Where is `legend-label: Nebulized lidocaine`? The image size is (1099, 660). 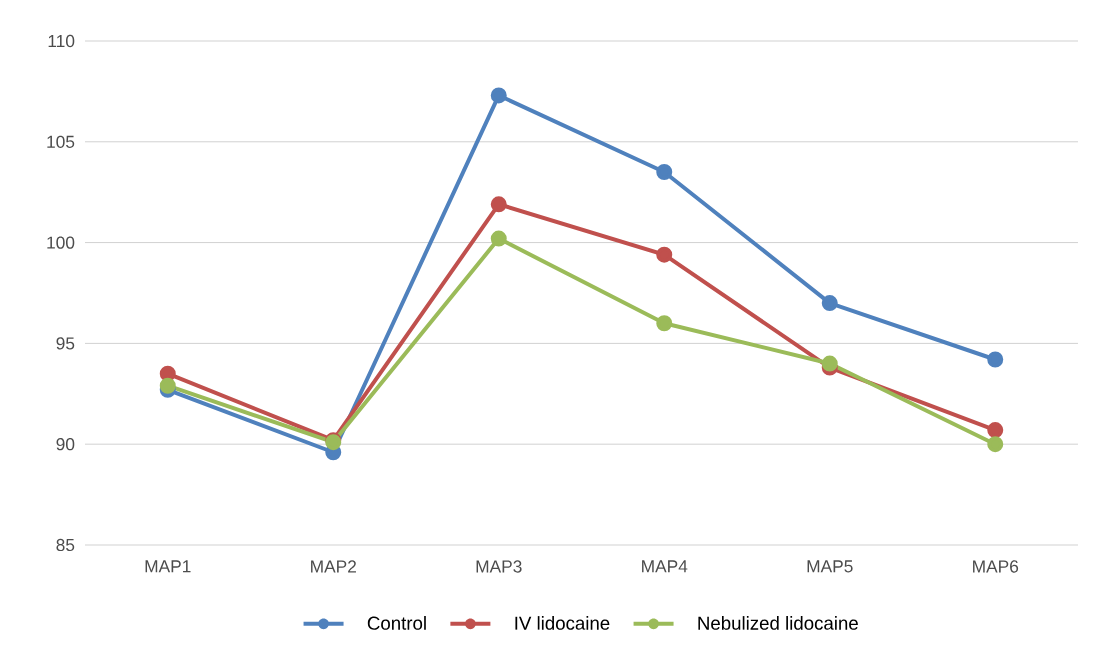
legend-label: Nebulized lidocaine is located at coordinates (778, 623).